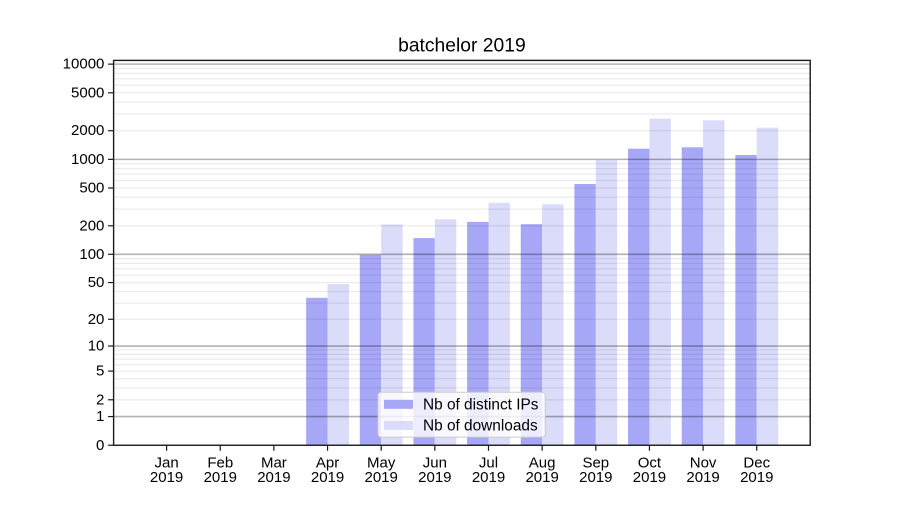  I want to click on svg-text: 1, so click(100, 416).